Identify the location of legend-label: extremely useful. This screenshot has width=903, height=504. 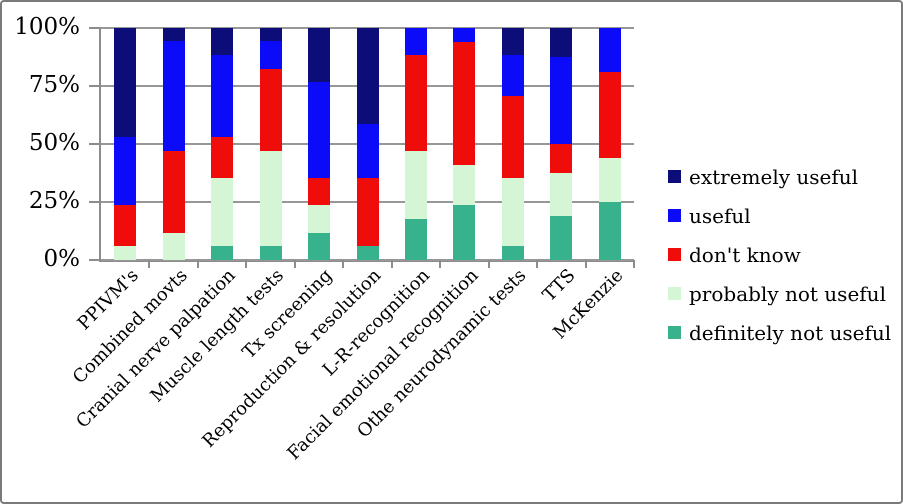
(774, 176).